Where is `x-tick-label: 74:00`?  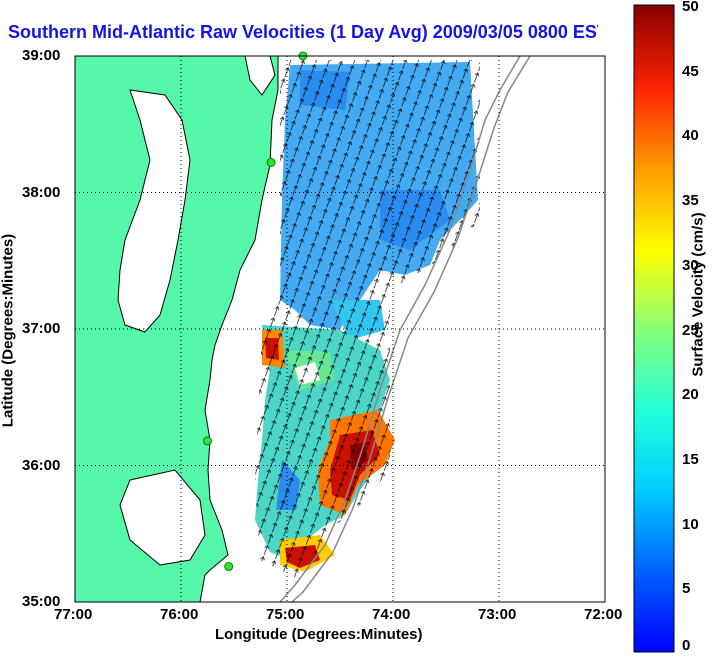 x-tick-label: 74:00 is located at coordinates (391, 614).